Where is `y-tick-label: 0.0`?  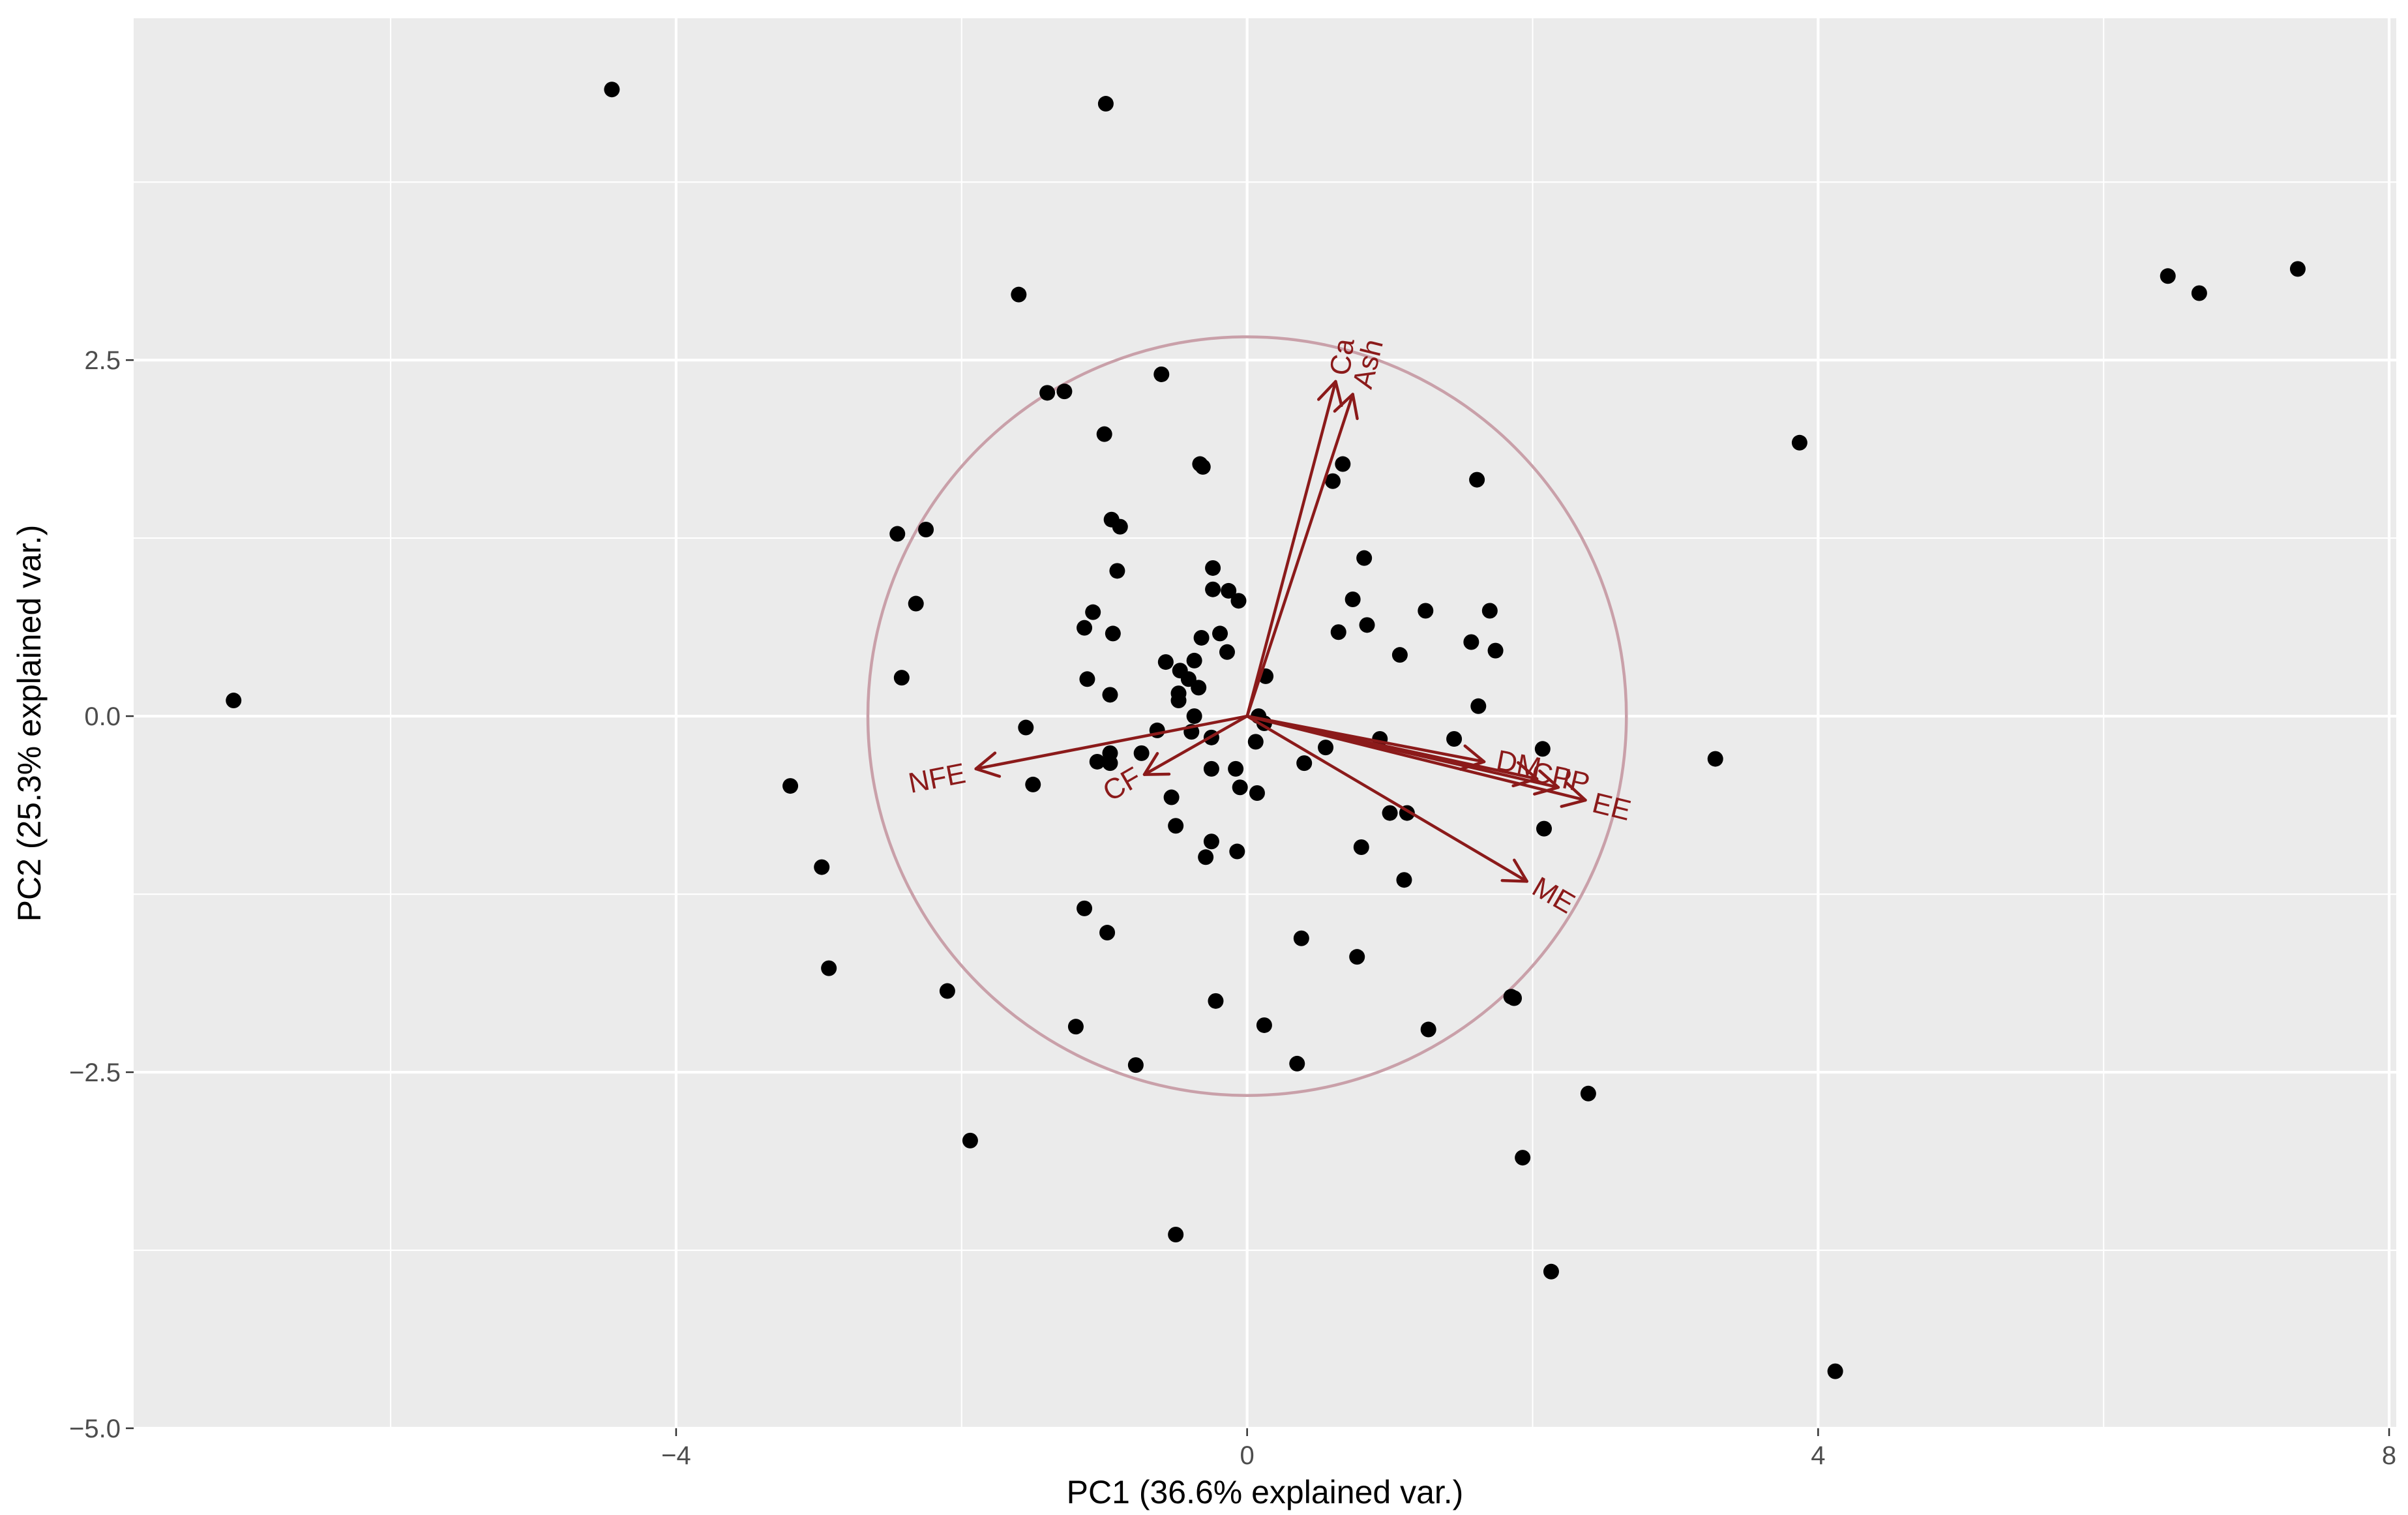 y-tick-label: 0.0 is located at coordinates (102, 717).